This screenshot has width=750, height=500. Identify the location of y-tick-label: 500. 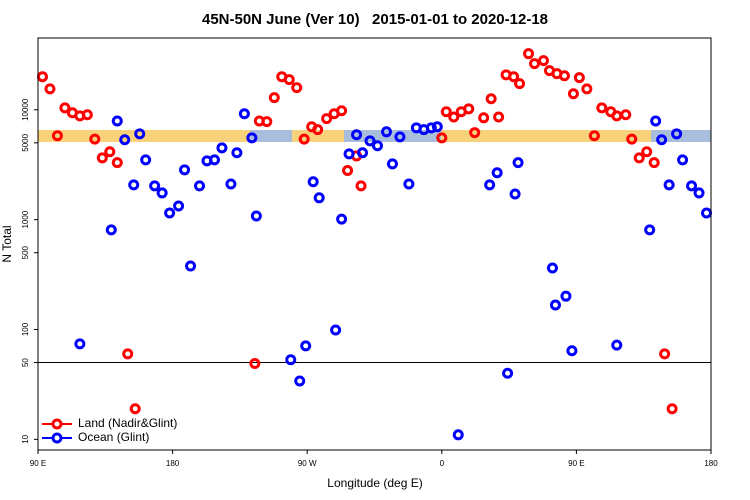
(25, 252).